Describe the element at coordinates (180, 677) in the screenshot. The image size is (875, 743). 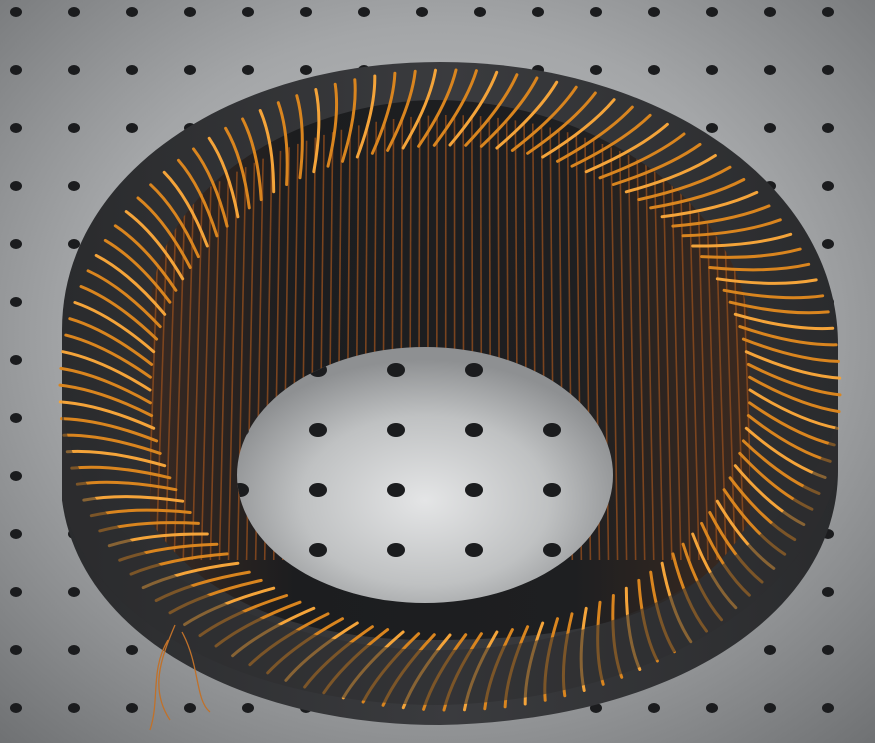
I see `lead-wires` at that location.